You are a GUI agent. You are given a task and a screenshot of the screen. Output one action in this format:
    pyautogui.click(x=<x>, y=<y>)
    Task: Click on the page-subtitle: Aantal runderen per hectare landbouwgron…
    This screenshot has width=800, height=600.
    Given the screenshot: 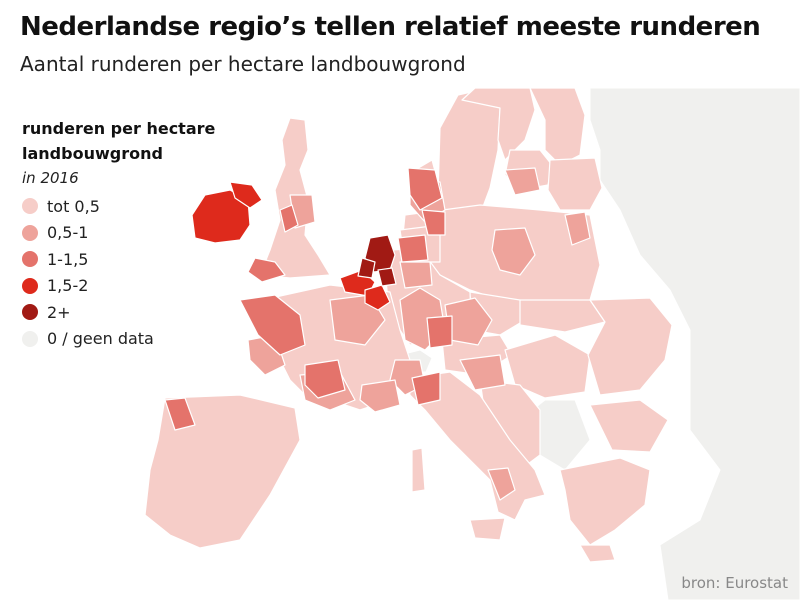 What is the action you would take?
    pyautogui.click(x=243, y=64)
    